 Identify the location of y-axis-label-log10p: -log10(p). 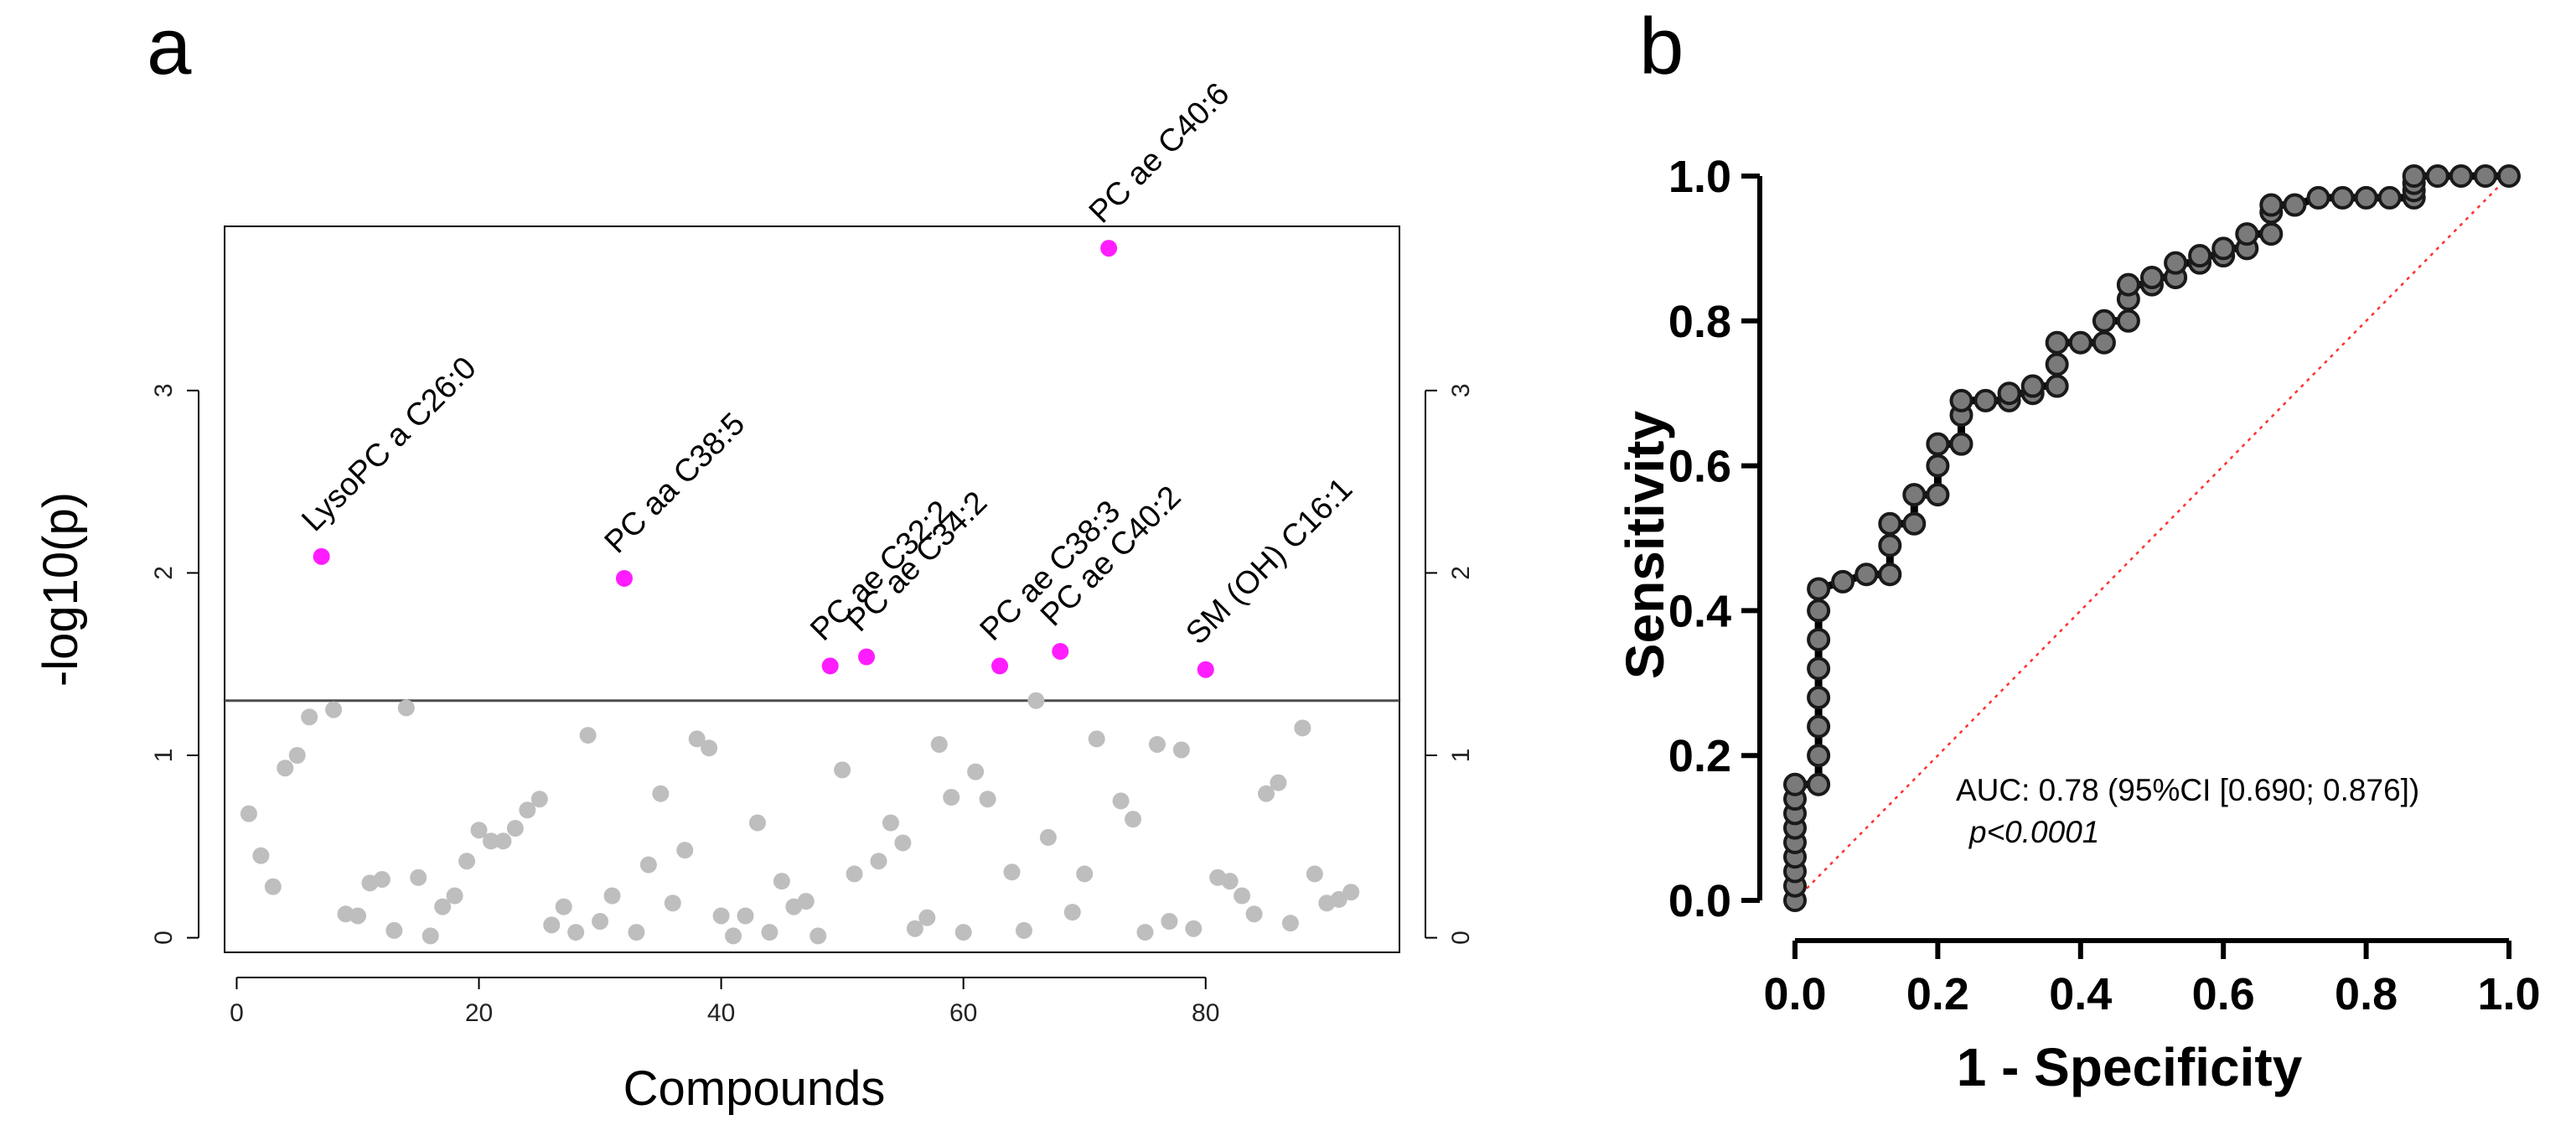
(61, 590).